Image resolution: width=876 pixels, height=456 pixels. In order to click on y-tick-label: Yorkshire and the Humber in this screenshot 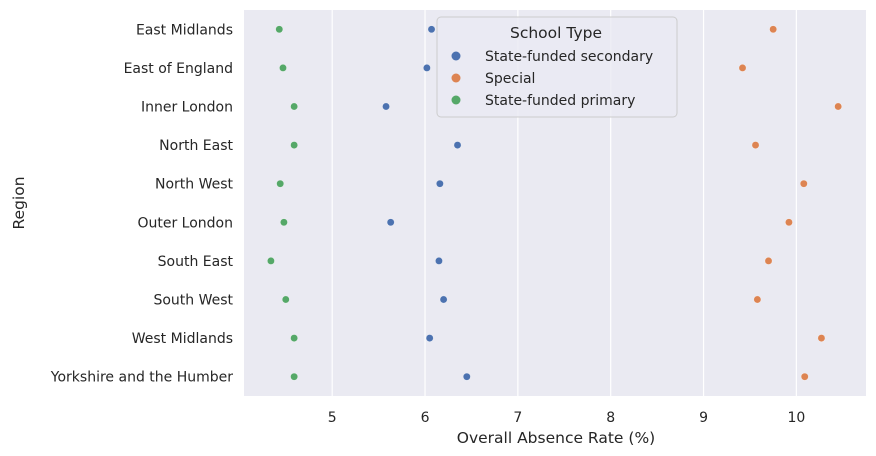, I will do `click(141, 378)`.